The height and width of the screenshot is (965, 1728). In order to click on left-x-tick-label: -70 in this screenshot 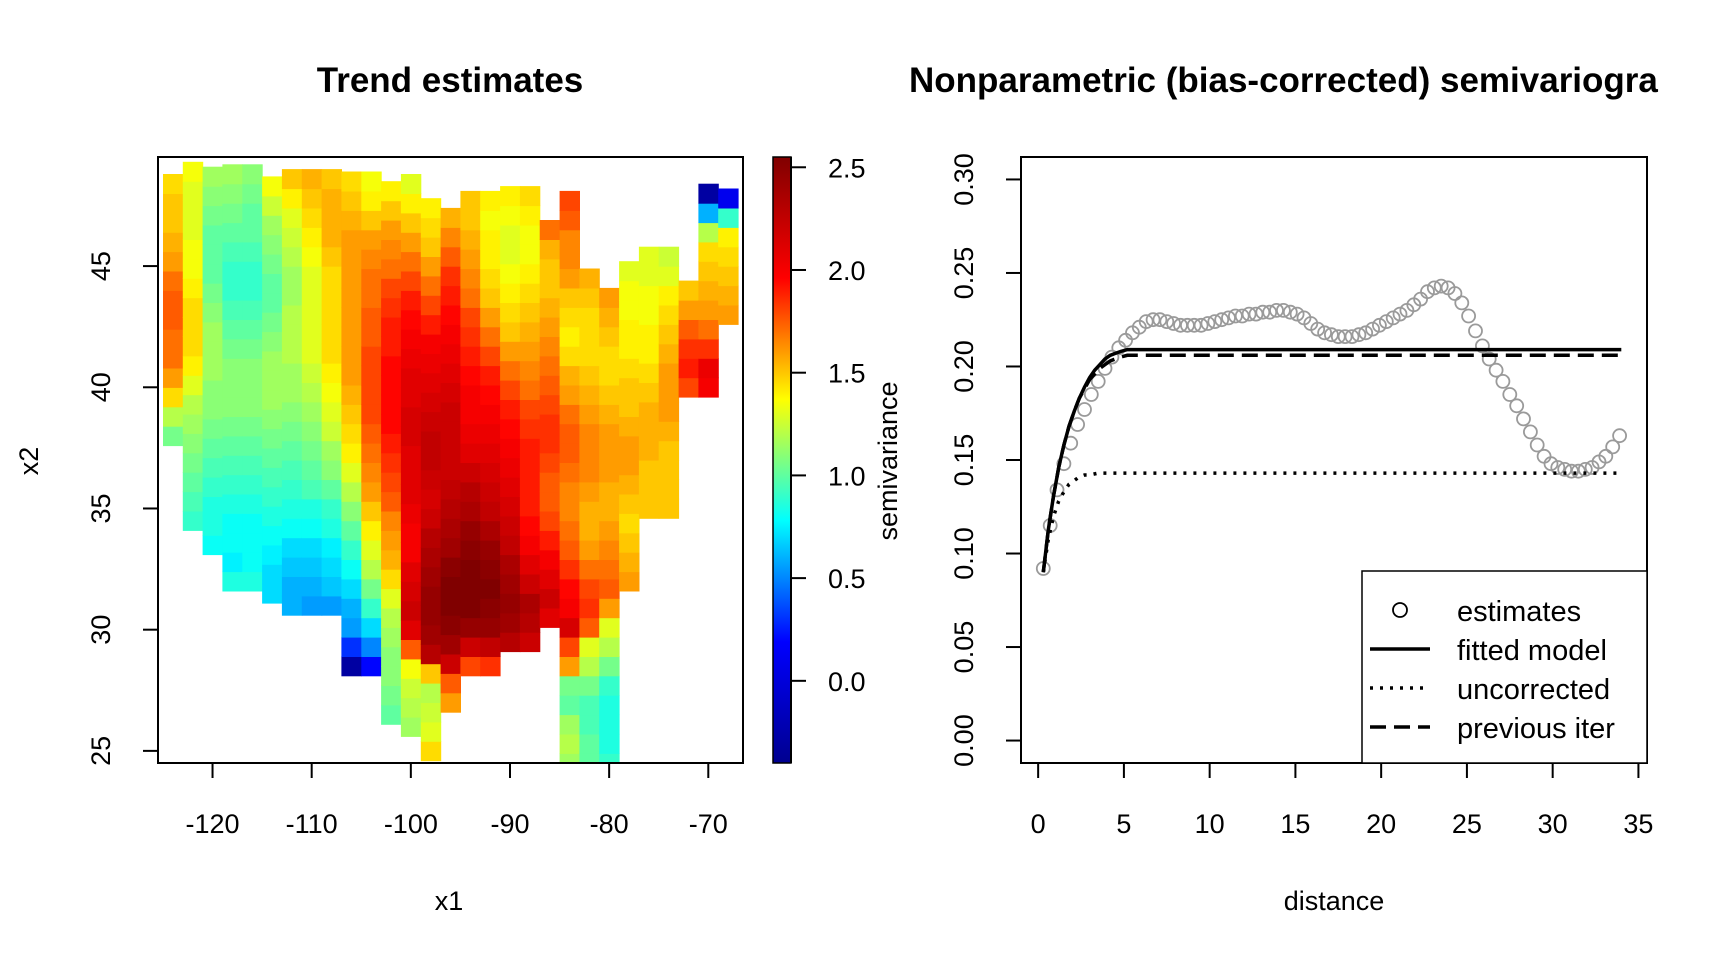, I will do `click(708, 824)`.